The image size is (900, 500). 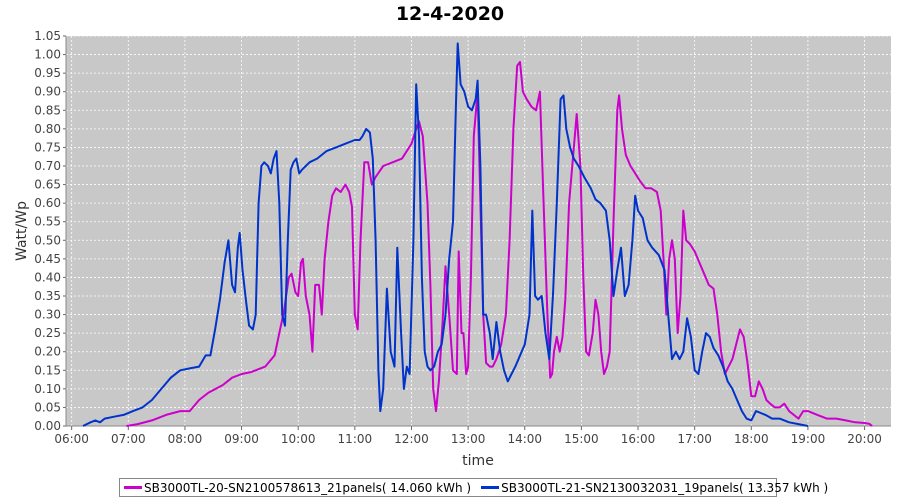 I want to click on x-tick-label: 09:00, so click(x=241, y=439).